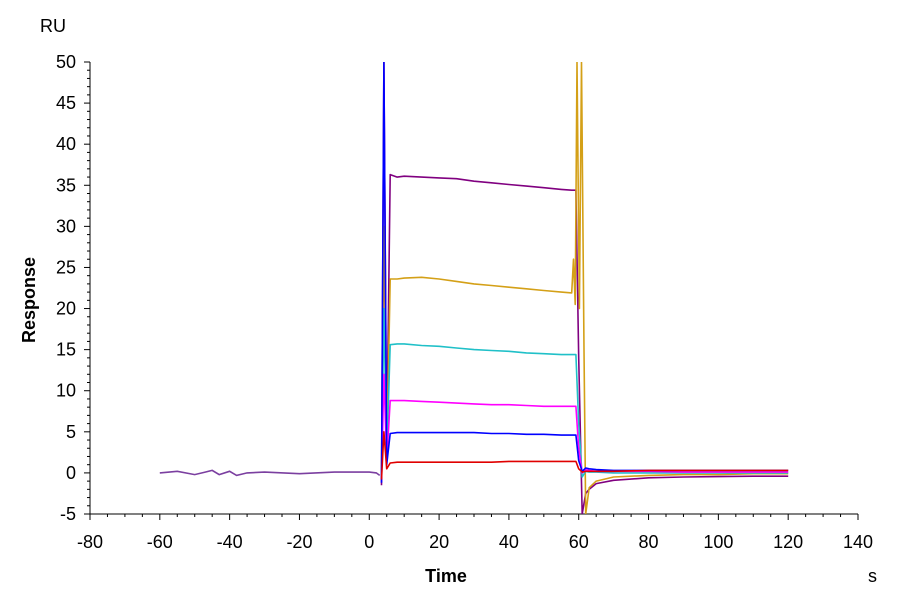  Describe the element at coordinates (66, 226) in the screenshot. I see `y-tick-label: 30` at that location.